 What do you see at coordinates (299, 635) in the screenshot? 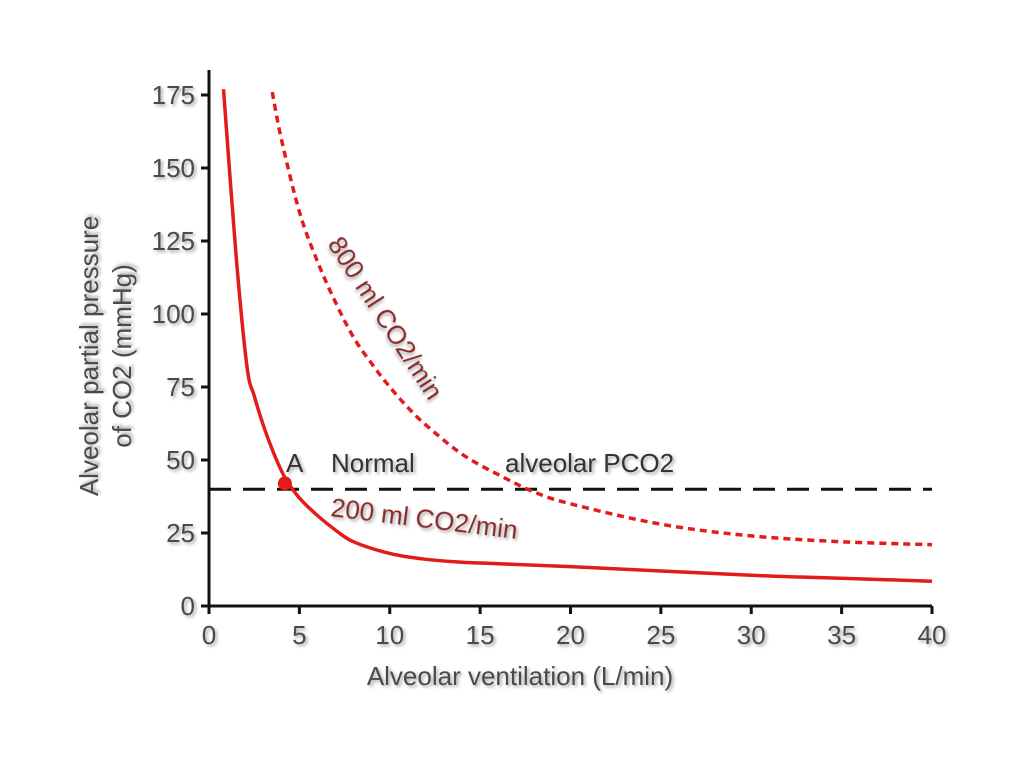
I see `x-tick-label: 5` at bounding box center [299, 635].